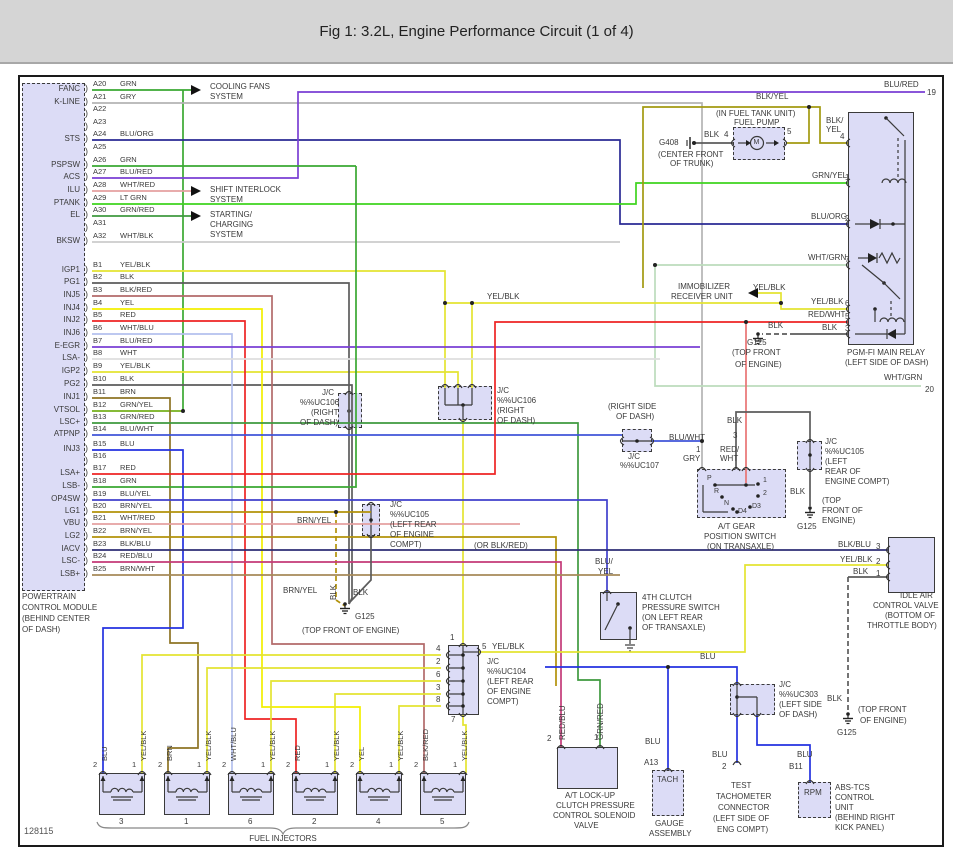 The image size is (953, 862). What do you see at coordinates (727, 503) in the screenshot?
I see `diagram-label: N` at bounding box center [727, 503].